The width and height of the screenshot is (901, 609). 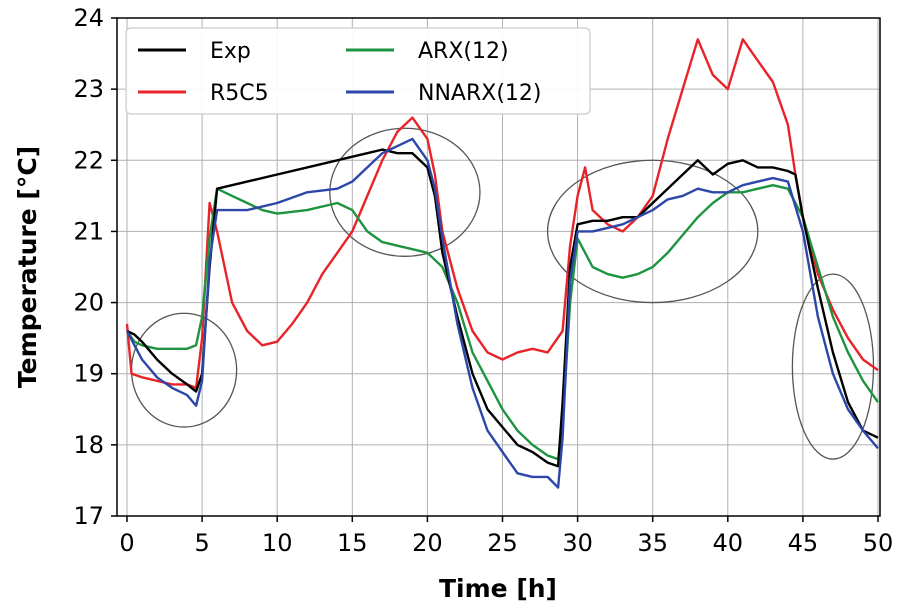 I want to click on legend-label: NNARX(12), so click(x=479, y=93).